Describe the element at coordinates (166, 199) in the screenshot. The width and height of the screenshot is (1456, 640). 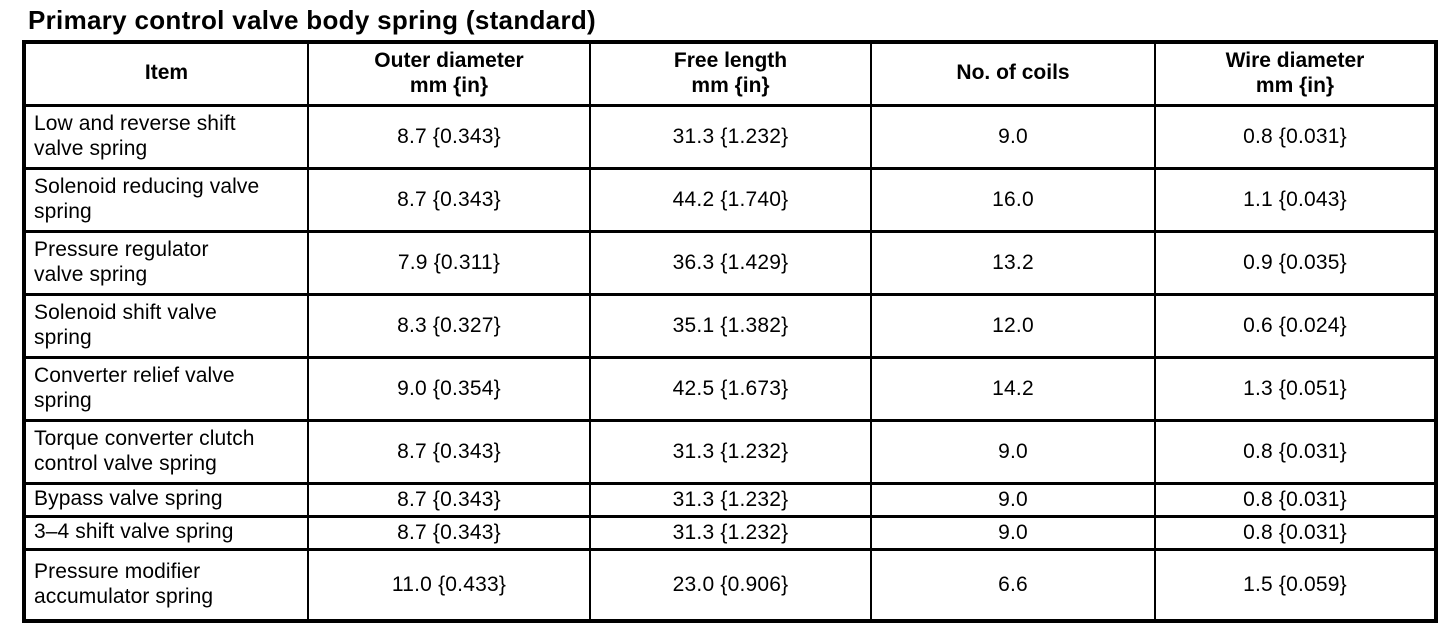
I see `item-cell: Solenoid reducing valve spring` at that location.